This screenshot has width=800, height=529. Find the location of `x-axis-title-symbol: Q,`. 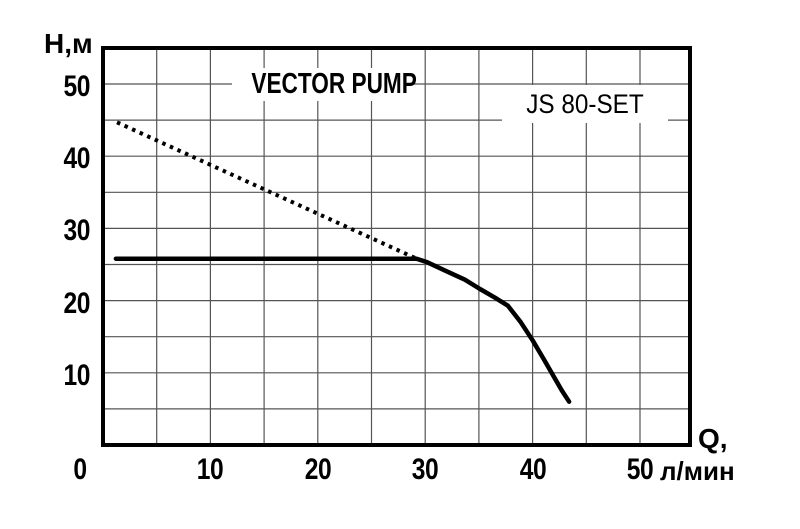

x-axis-title-symbol: Q, is located at coordinates (713, 438).